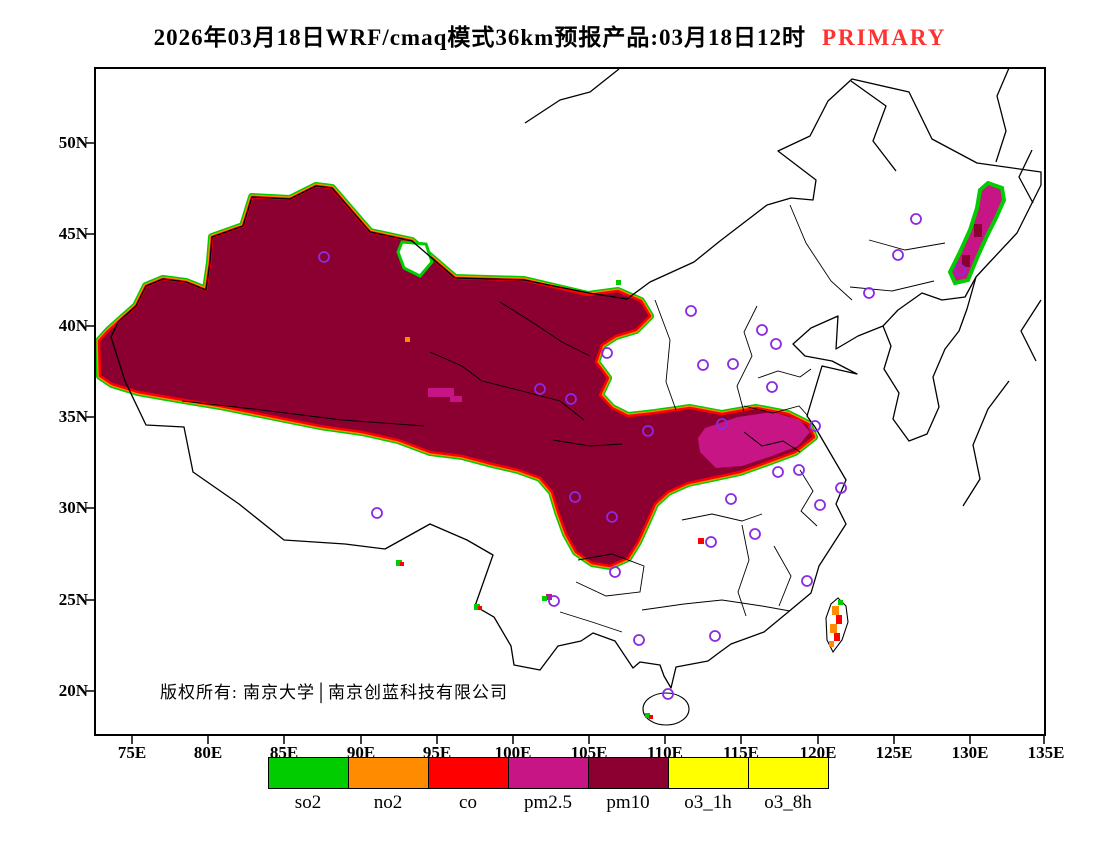 The image size is (1100, 850). I want to click on y-tick-50N: 50N, so click(73, 142).